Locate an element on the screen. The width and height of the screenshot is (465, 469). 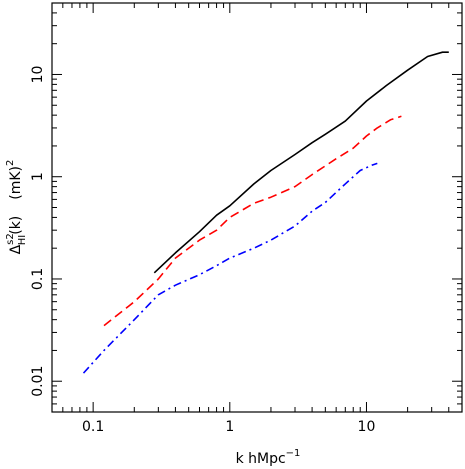
x-tick-label: 0.1 is located at coordinates (93, 427).